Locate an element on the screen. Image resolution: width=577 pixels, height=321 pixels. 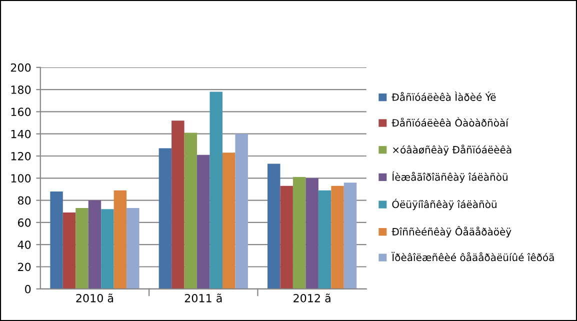
y-tick-label: 120 is located at coordinates (21, 156).